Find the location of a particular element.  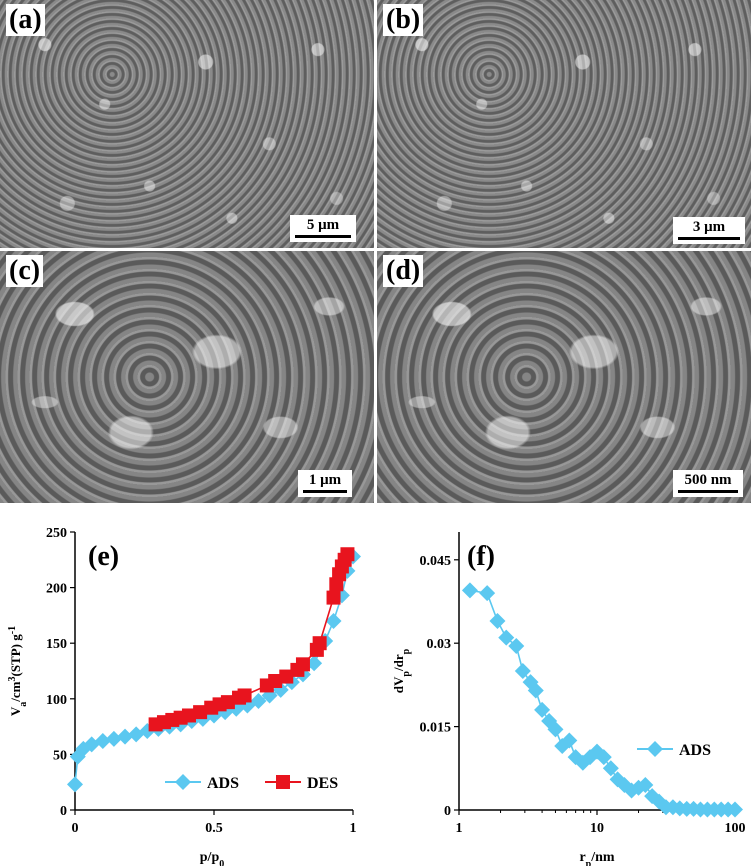

panel-label-e: (e) is located at coordinates (103, 556).